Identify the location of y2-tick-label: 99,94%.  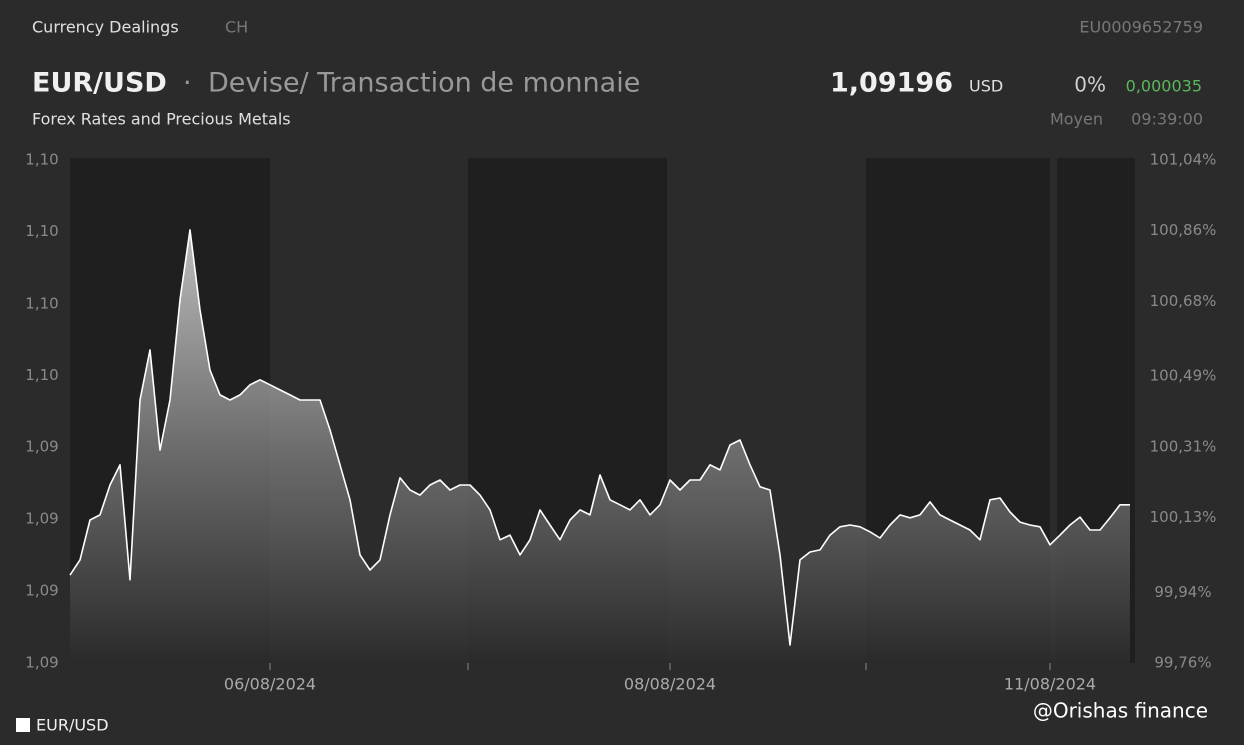
(1182, 592).